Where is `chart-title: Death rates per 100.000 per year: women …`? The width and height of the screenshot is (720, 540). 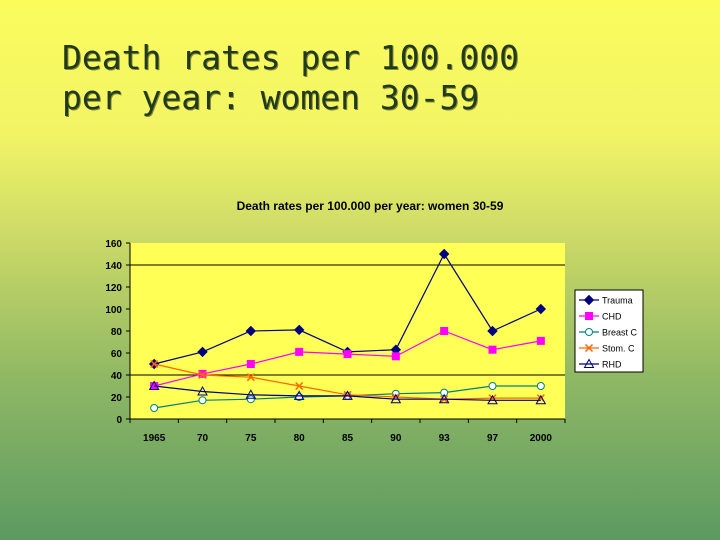
chart-title: Death rates per 100.000 per year: women … is located at coordinates (370, 206).